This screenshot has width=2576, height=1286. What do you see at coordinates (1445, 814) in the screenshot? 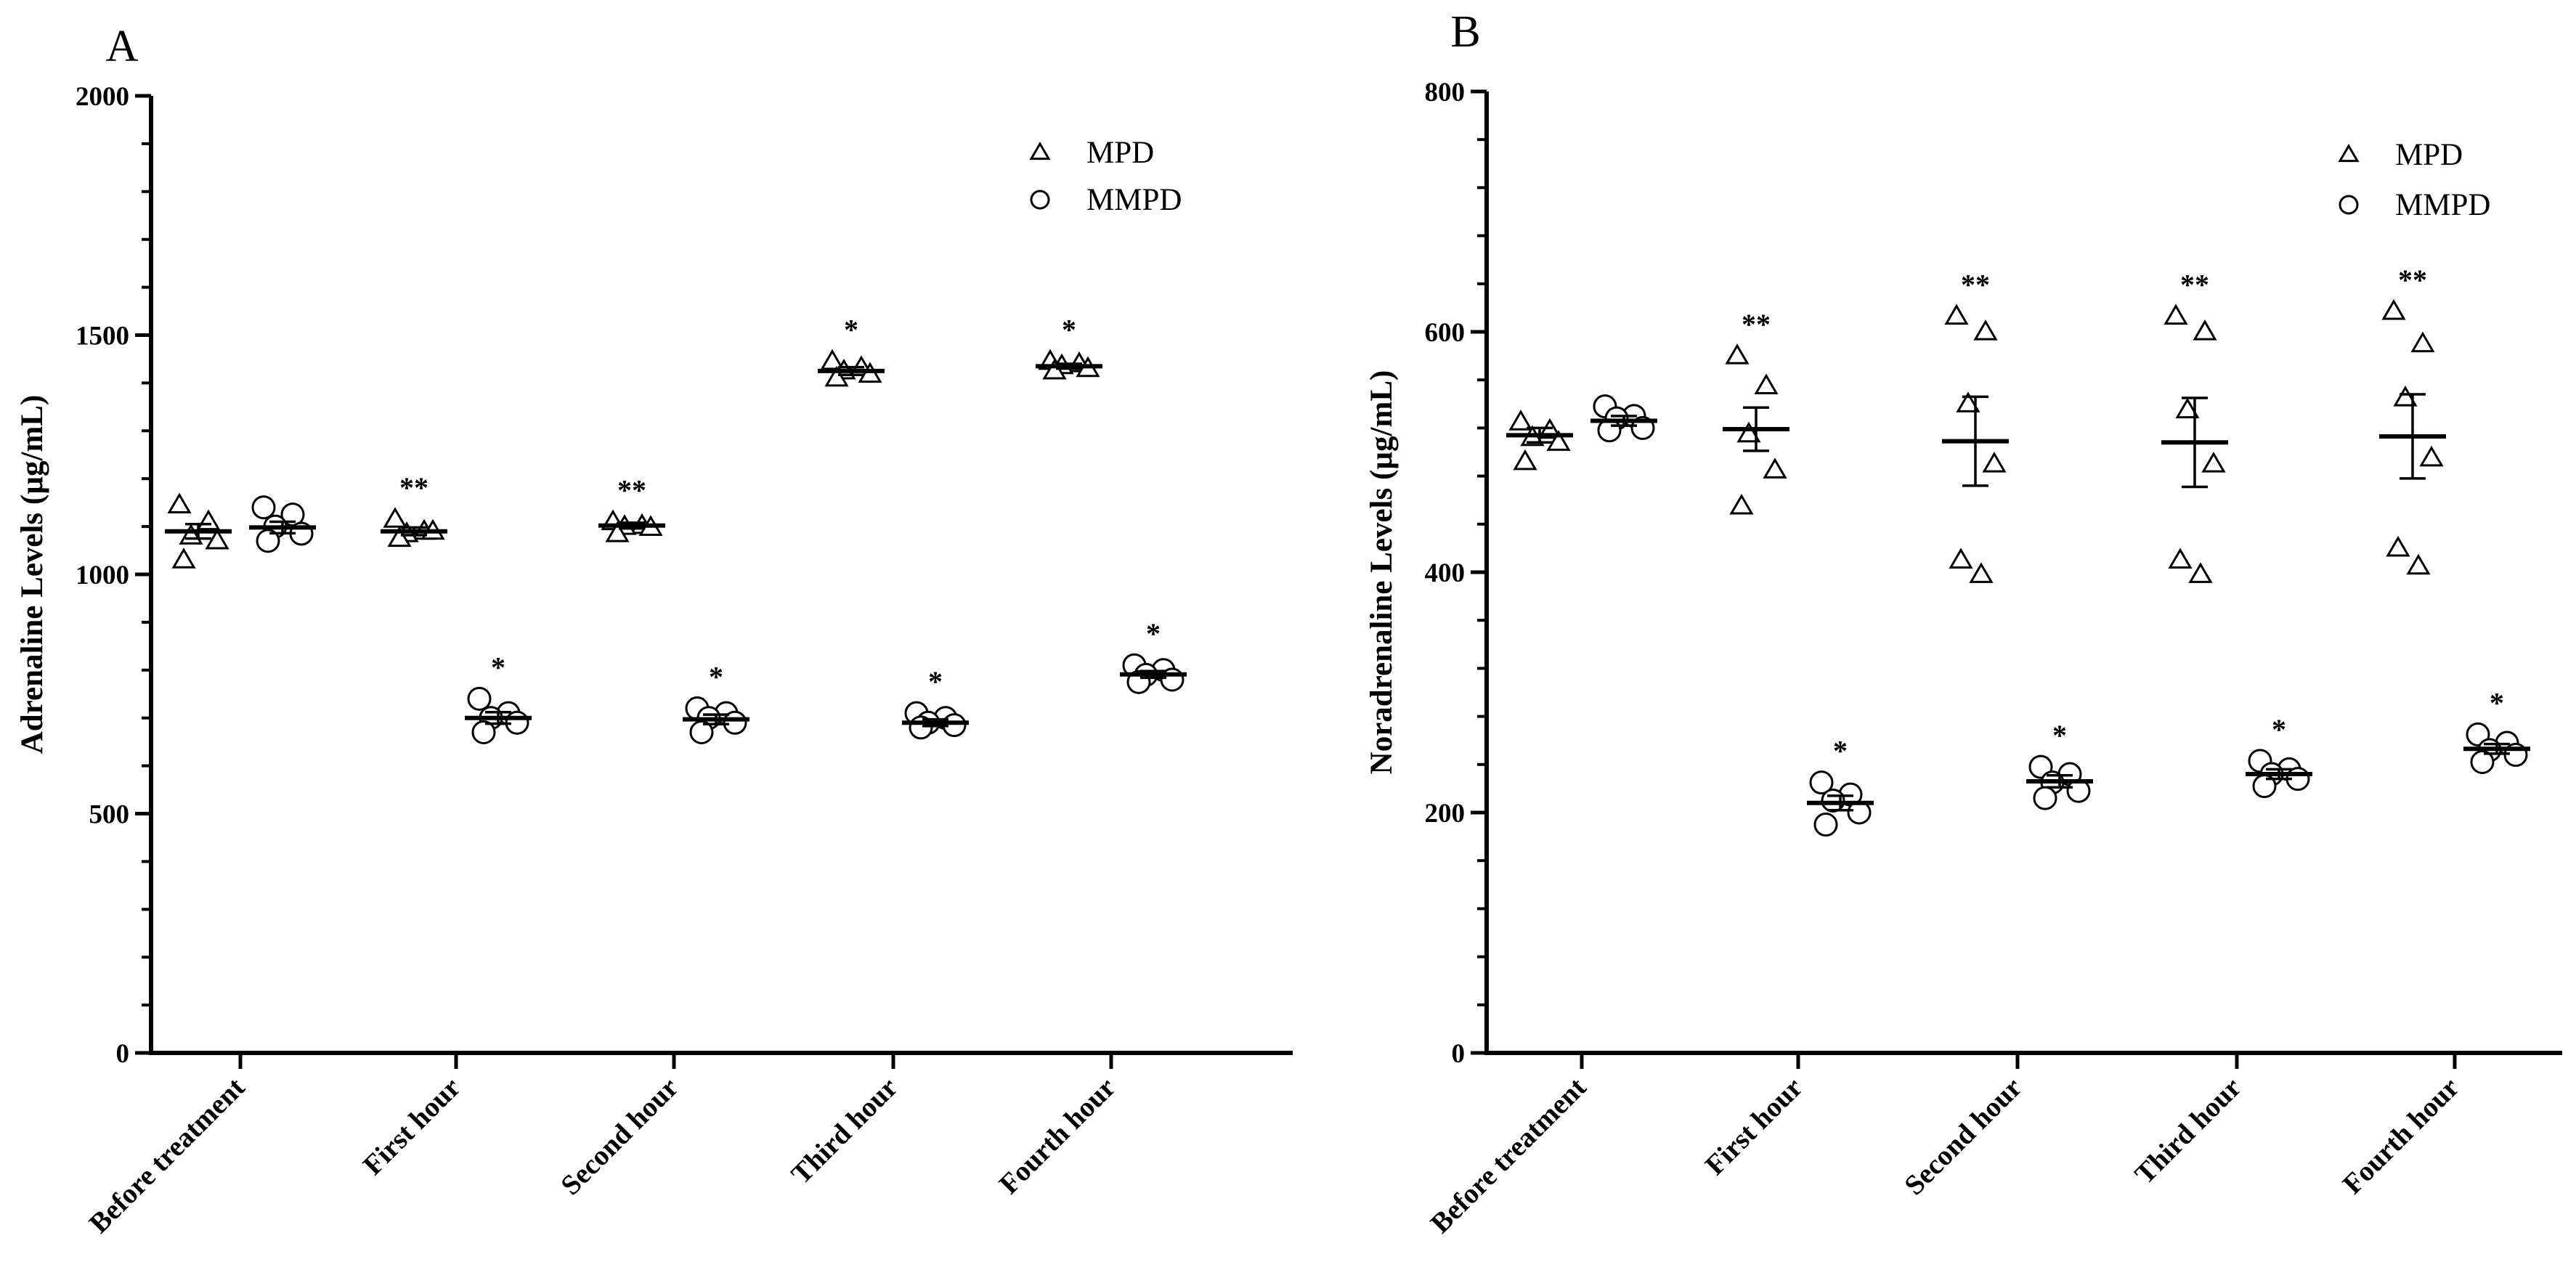
I see `y-tick-label: 200` at bounding box center [1445, 814].